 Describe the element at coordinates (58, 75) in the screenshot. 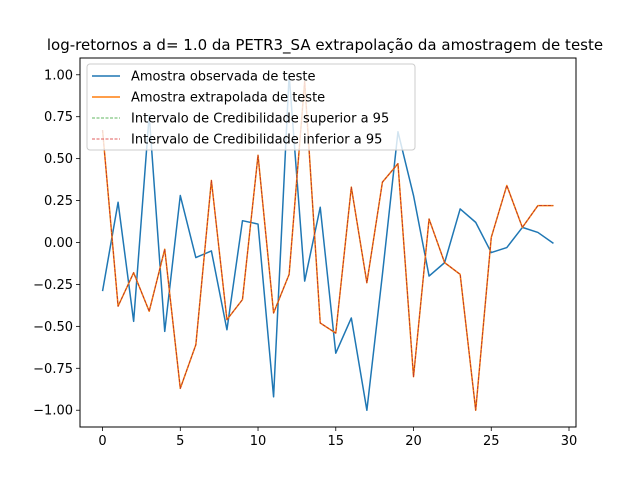

I see `y-tick-label: 1.00` at that location.